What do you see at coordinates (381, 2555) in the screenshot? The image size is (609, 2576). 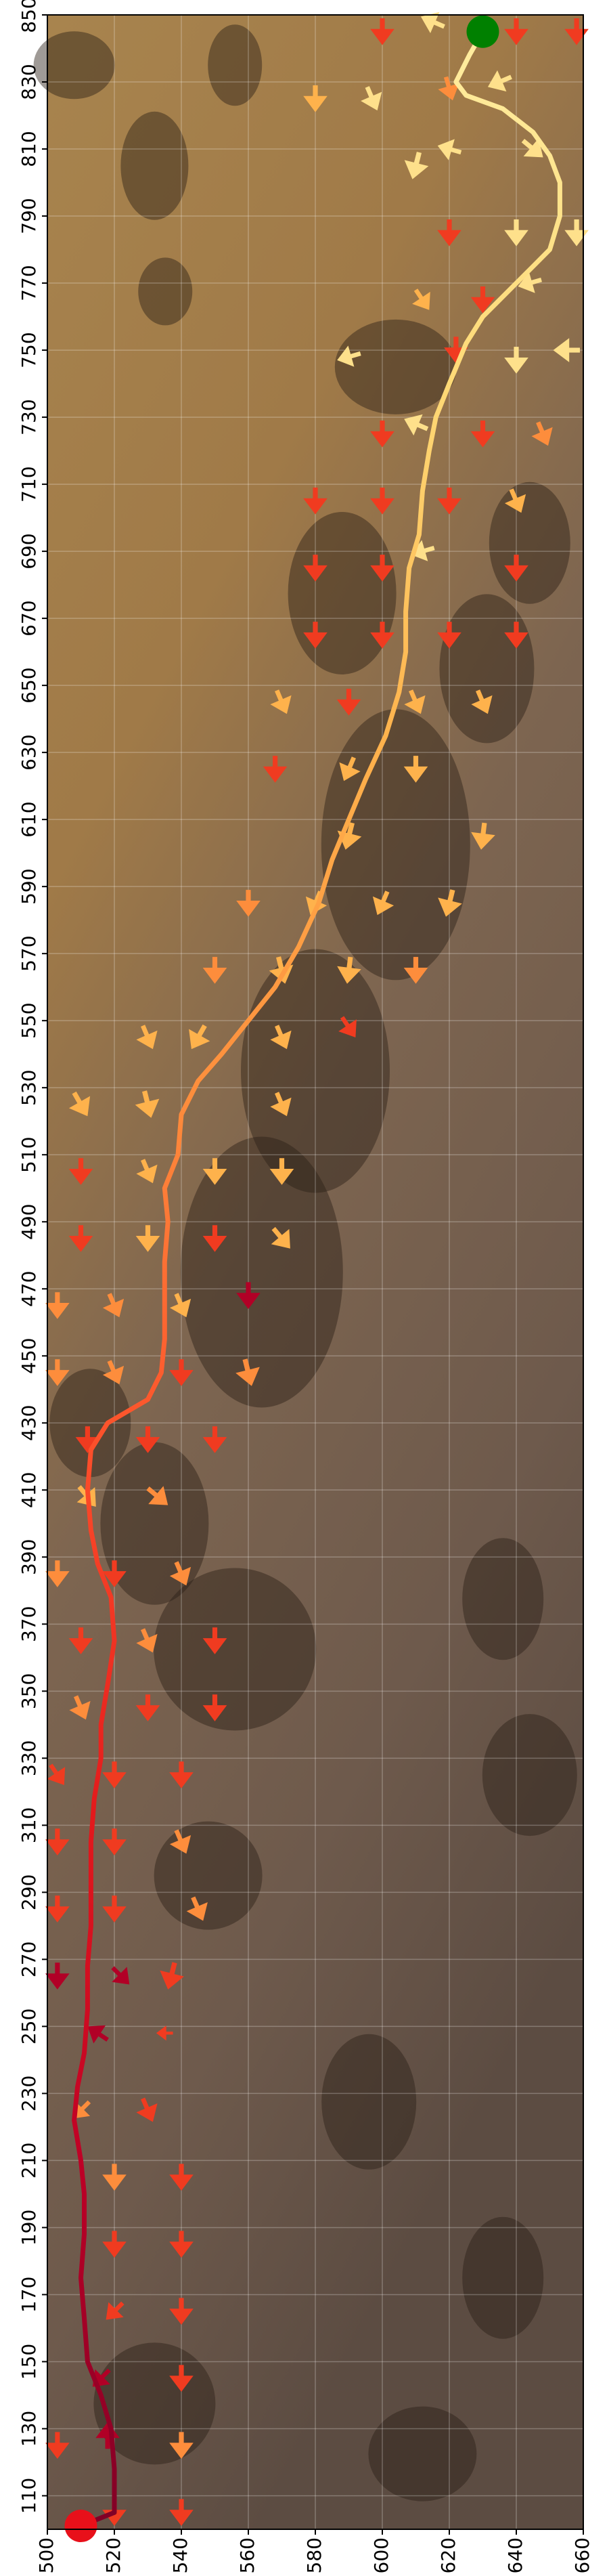 I see `x-tick-label: 600` at bounding box center [381, 2555].